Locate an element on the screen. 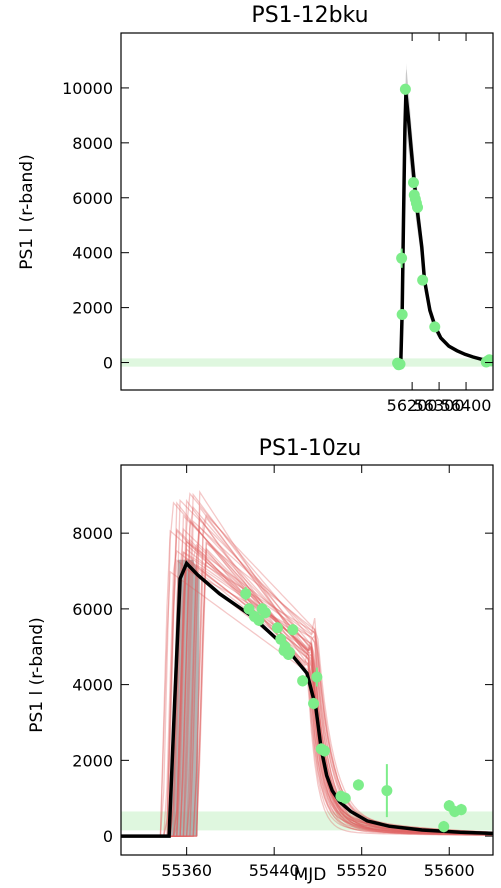  y-tick-label: 10000 is located at coordinates (87, 88).